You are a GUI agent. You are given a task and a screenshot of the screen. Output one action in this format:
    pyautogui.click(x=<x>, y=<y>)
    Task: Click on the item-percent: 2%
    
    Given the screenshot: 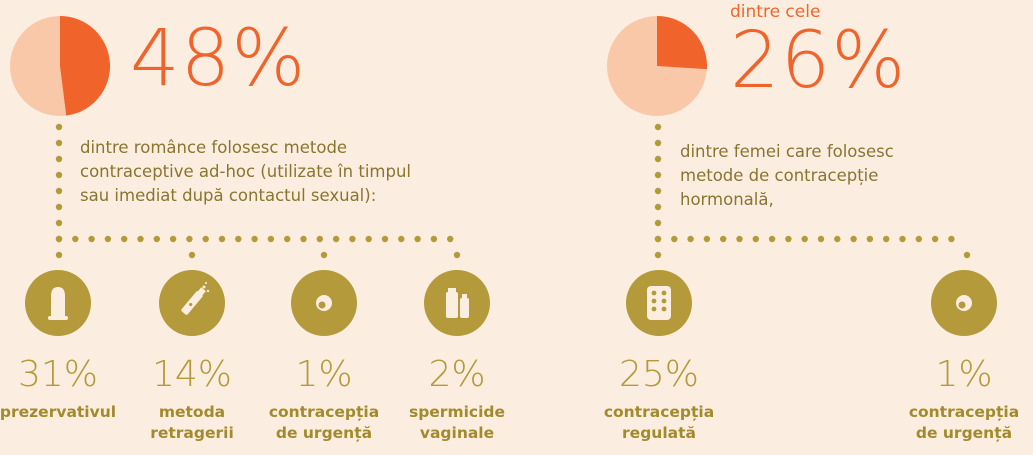 What is the action you would take?
    pyautogui.click(x=457, y=374)
    